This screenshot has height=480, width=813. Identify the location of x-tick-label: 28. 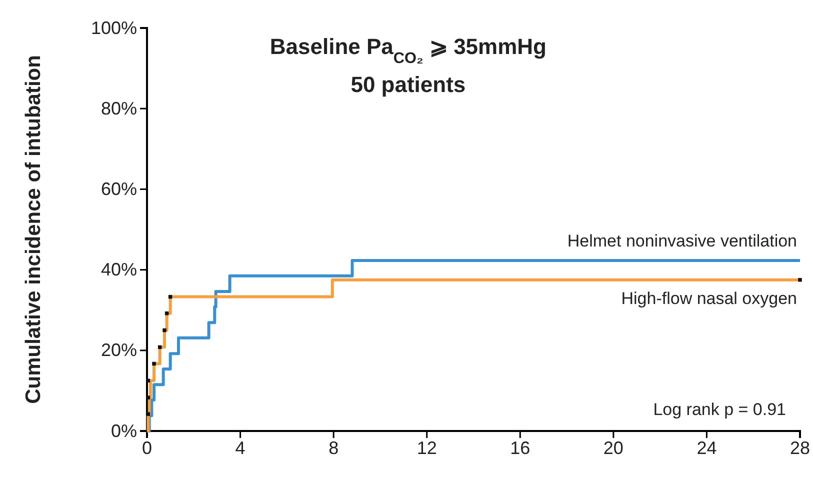
(800, 448).